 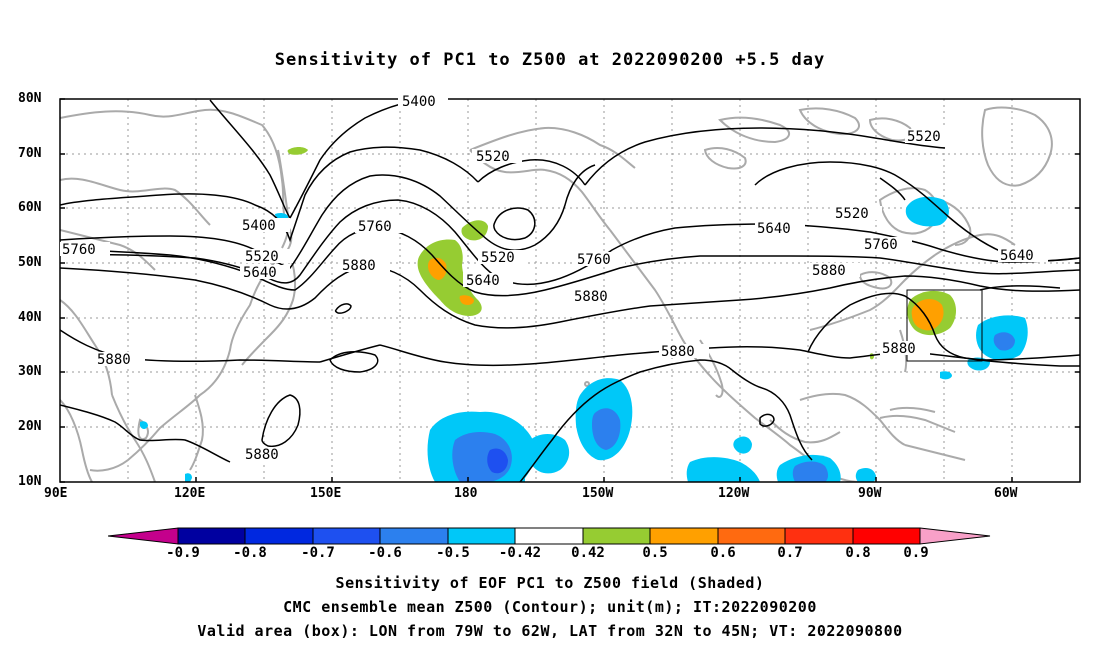 What do you see at coordinates (870, 493) in the screenshot?
I see `lon-label: 90W` at bounding box center [870, 493].